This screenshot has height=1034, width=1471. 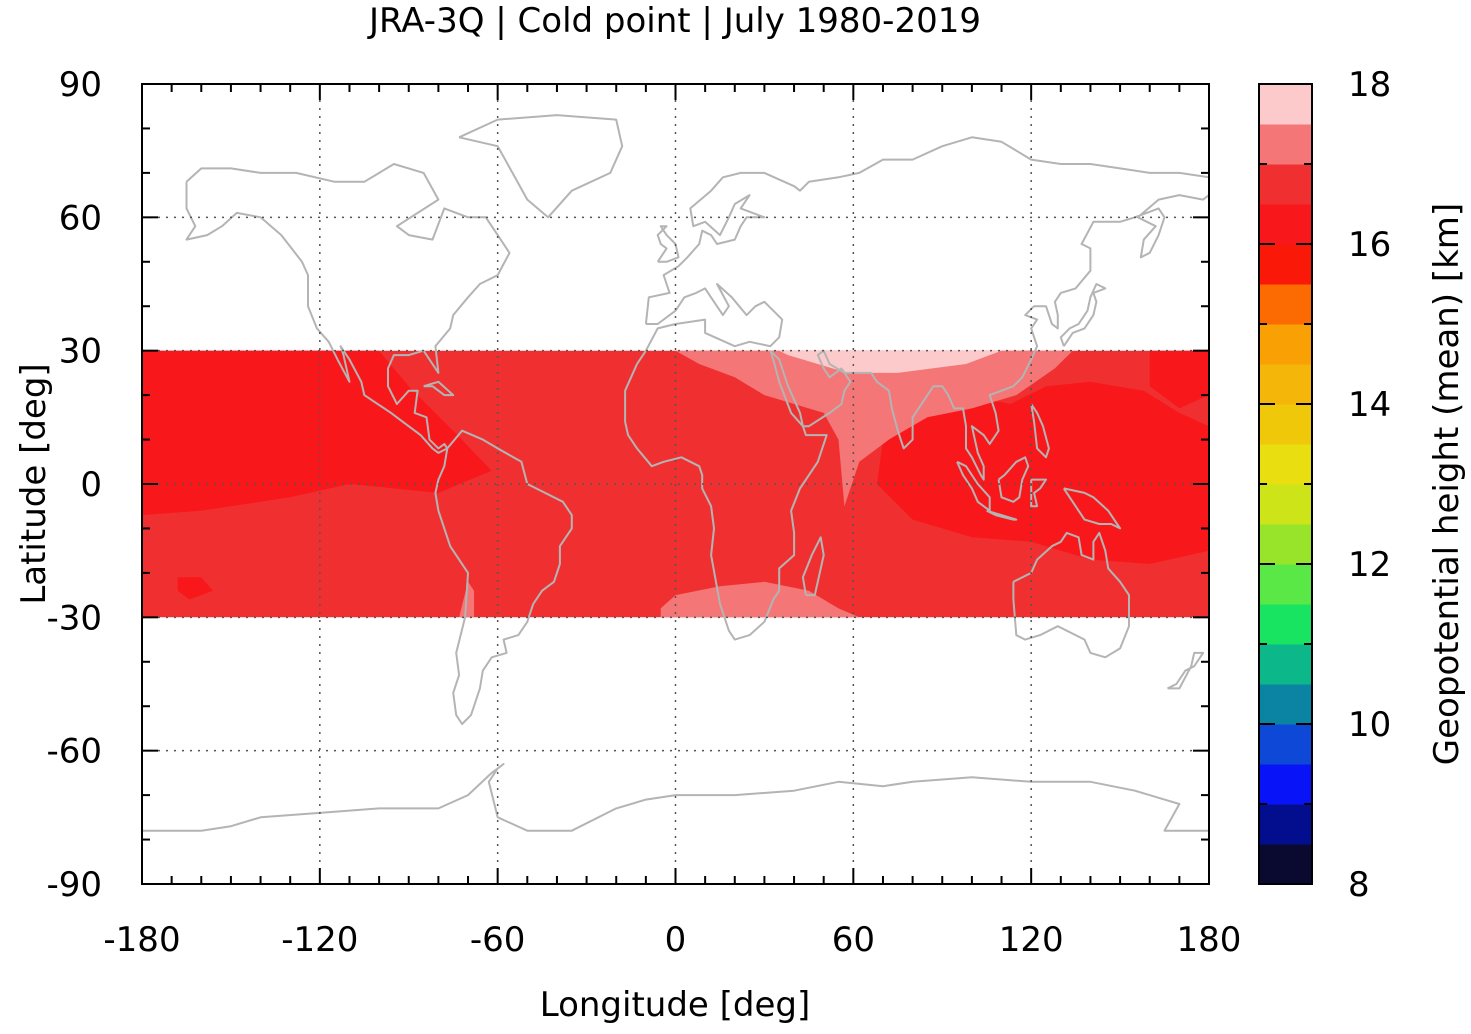 What do you see at coordinates (674, 21) in the screenshot?
I see `chart-title: JRA-3Q | Cold point | July 1980-2019` at bounding box center [674, 21].